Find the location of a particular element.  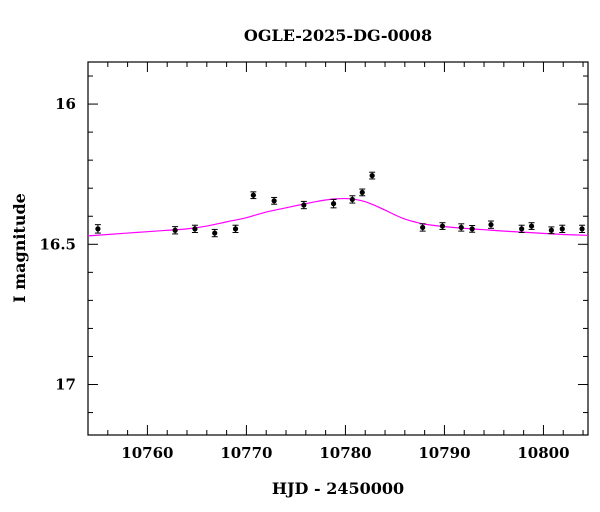

y-tick-label: 17 is located at coordinates (65, 385).